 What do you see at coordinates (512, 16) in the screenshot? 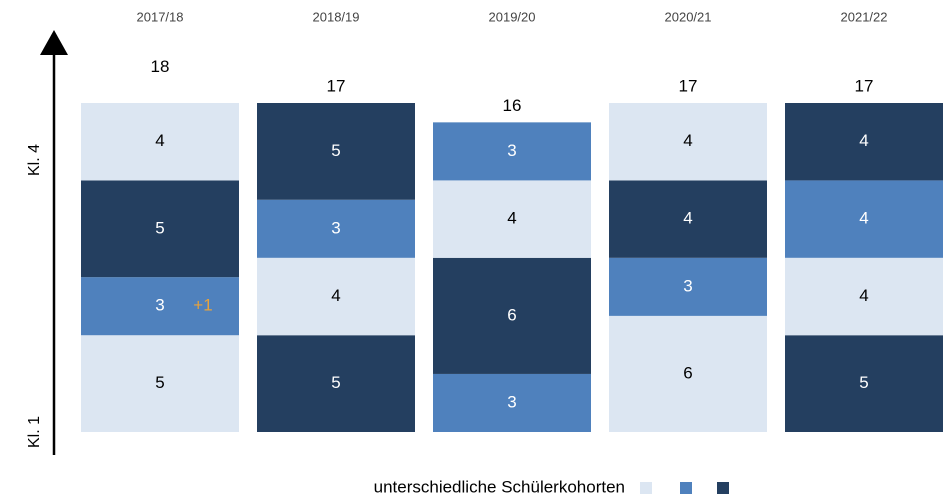
I see `x-tick-label: 2019/20` at bounding box center [512, 16].